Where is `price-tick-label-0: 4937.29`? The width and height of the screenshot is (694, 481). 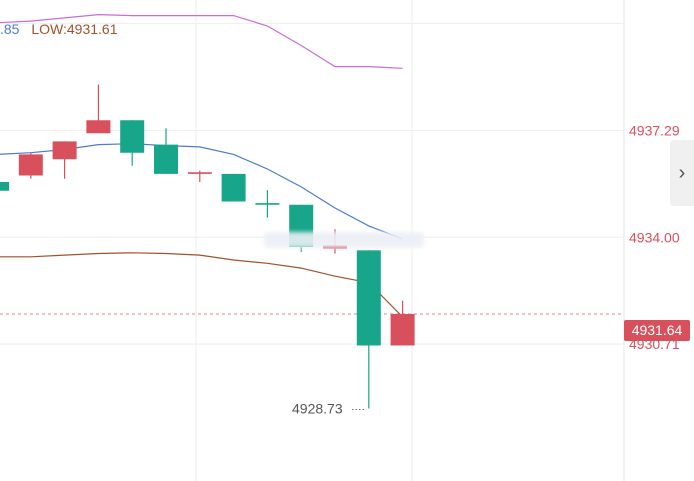 price-tick-label-0: 4937.29 is located at coordinates (654, 130).